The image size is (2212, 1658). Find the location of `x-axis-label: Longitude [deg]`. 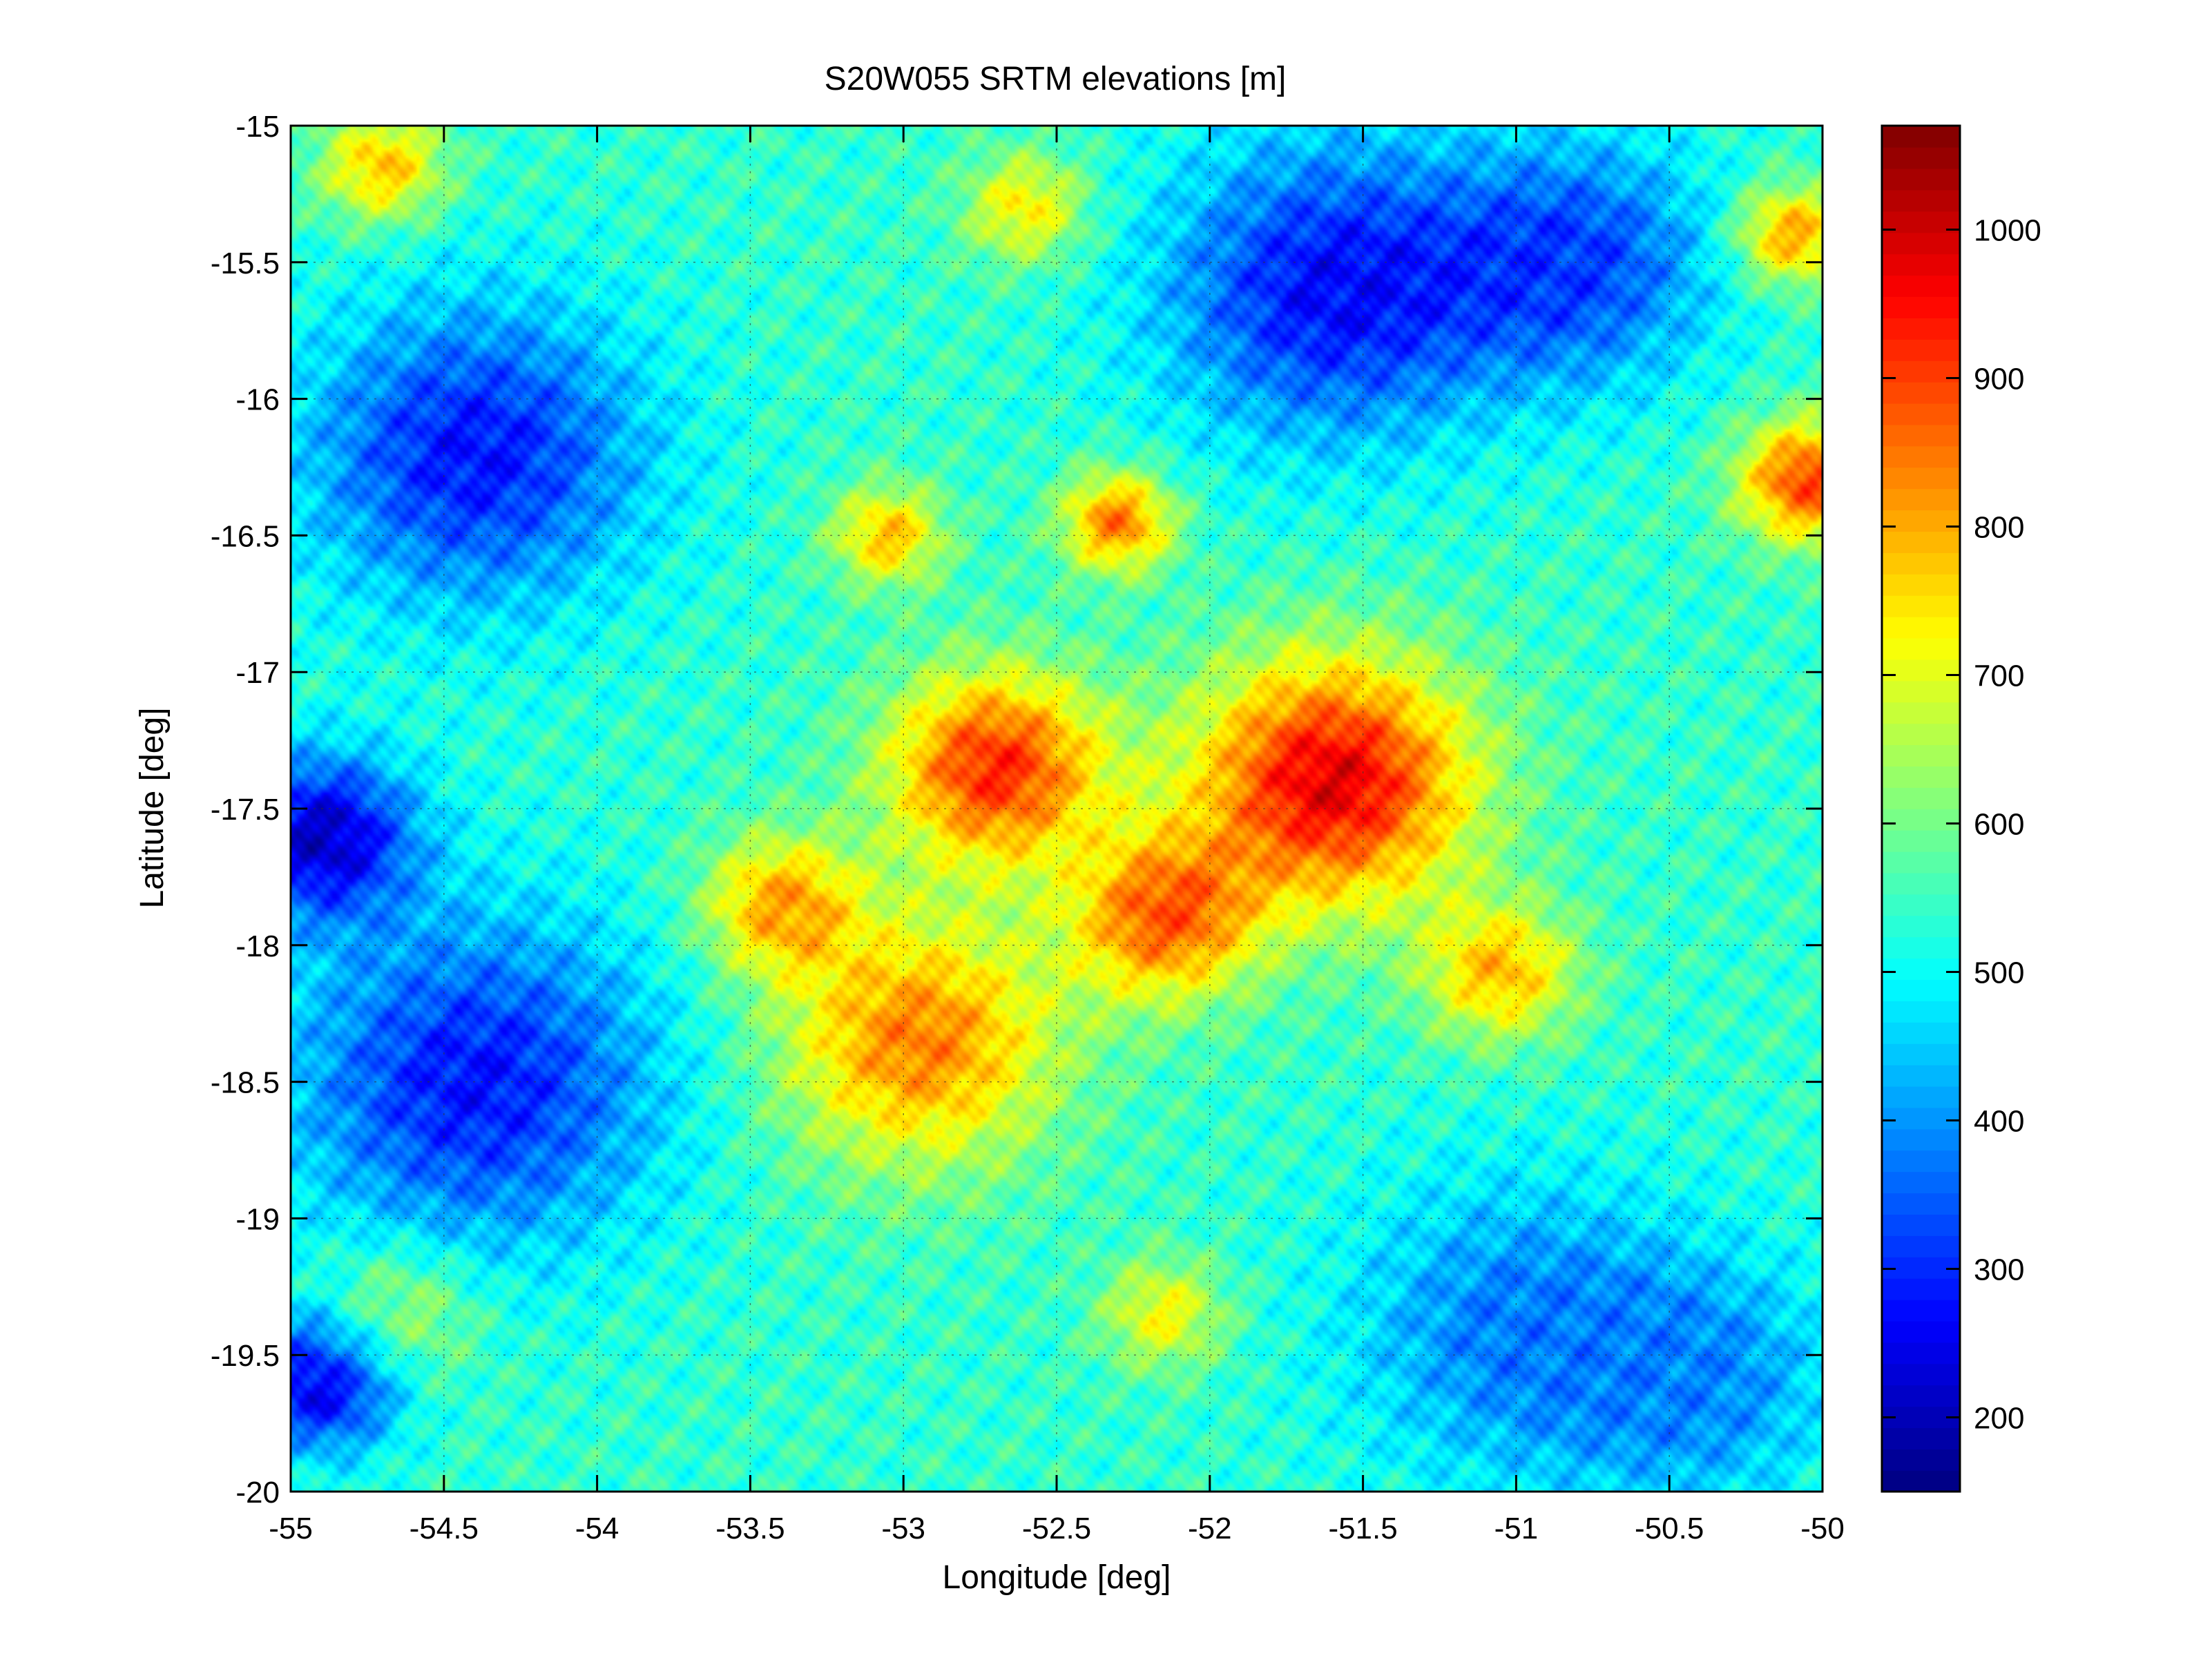

x-axis-label: Longitude [deg] is located at coordinates (1057, 1578).